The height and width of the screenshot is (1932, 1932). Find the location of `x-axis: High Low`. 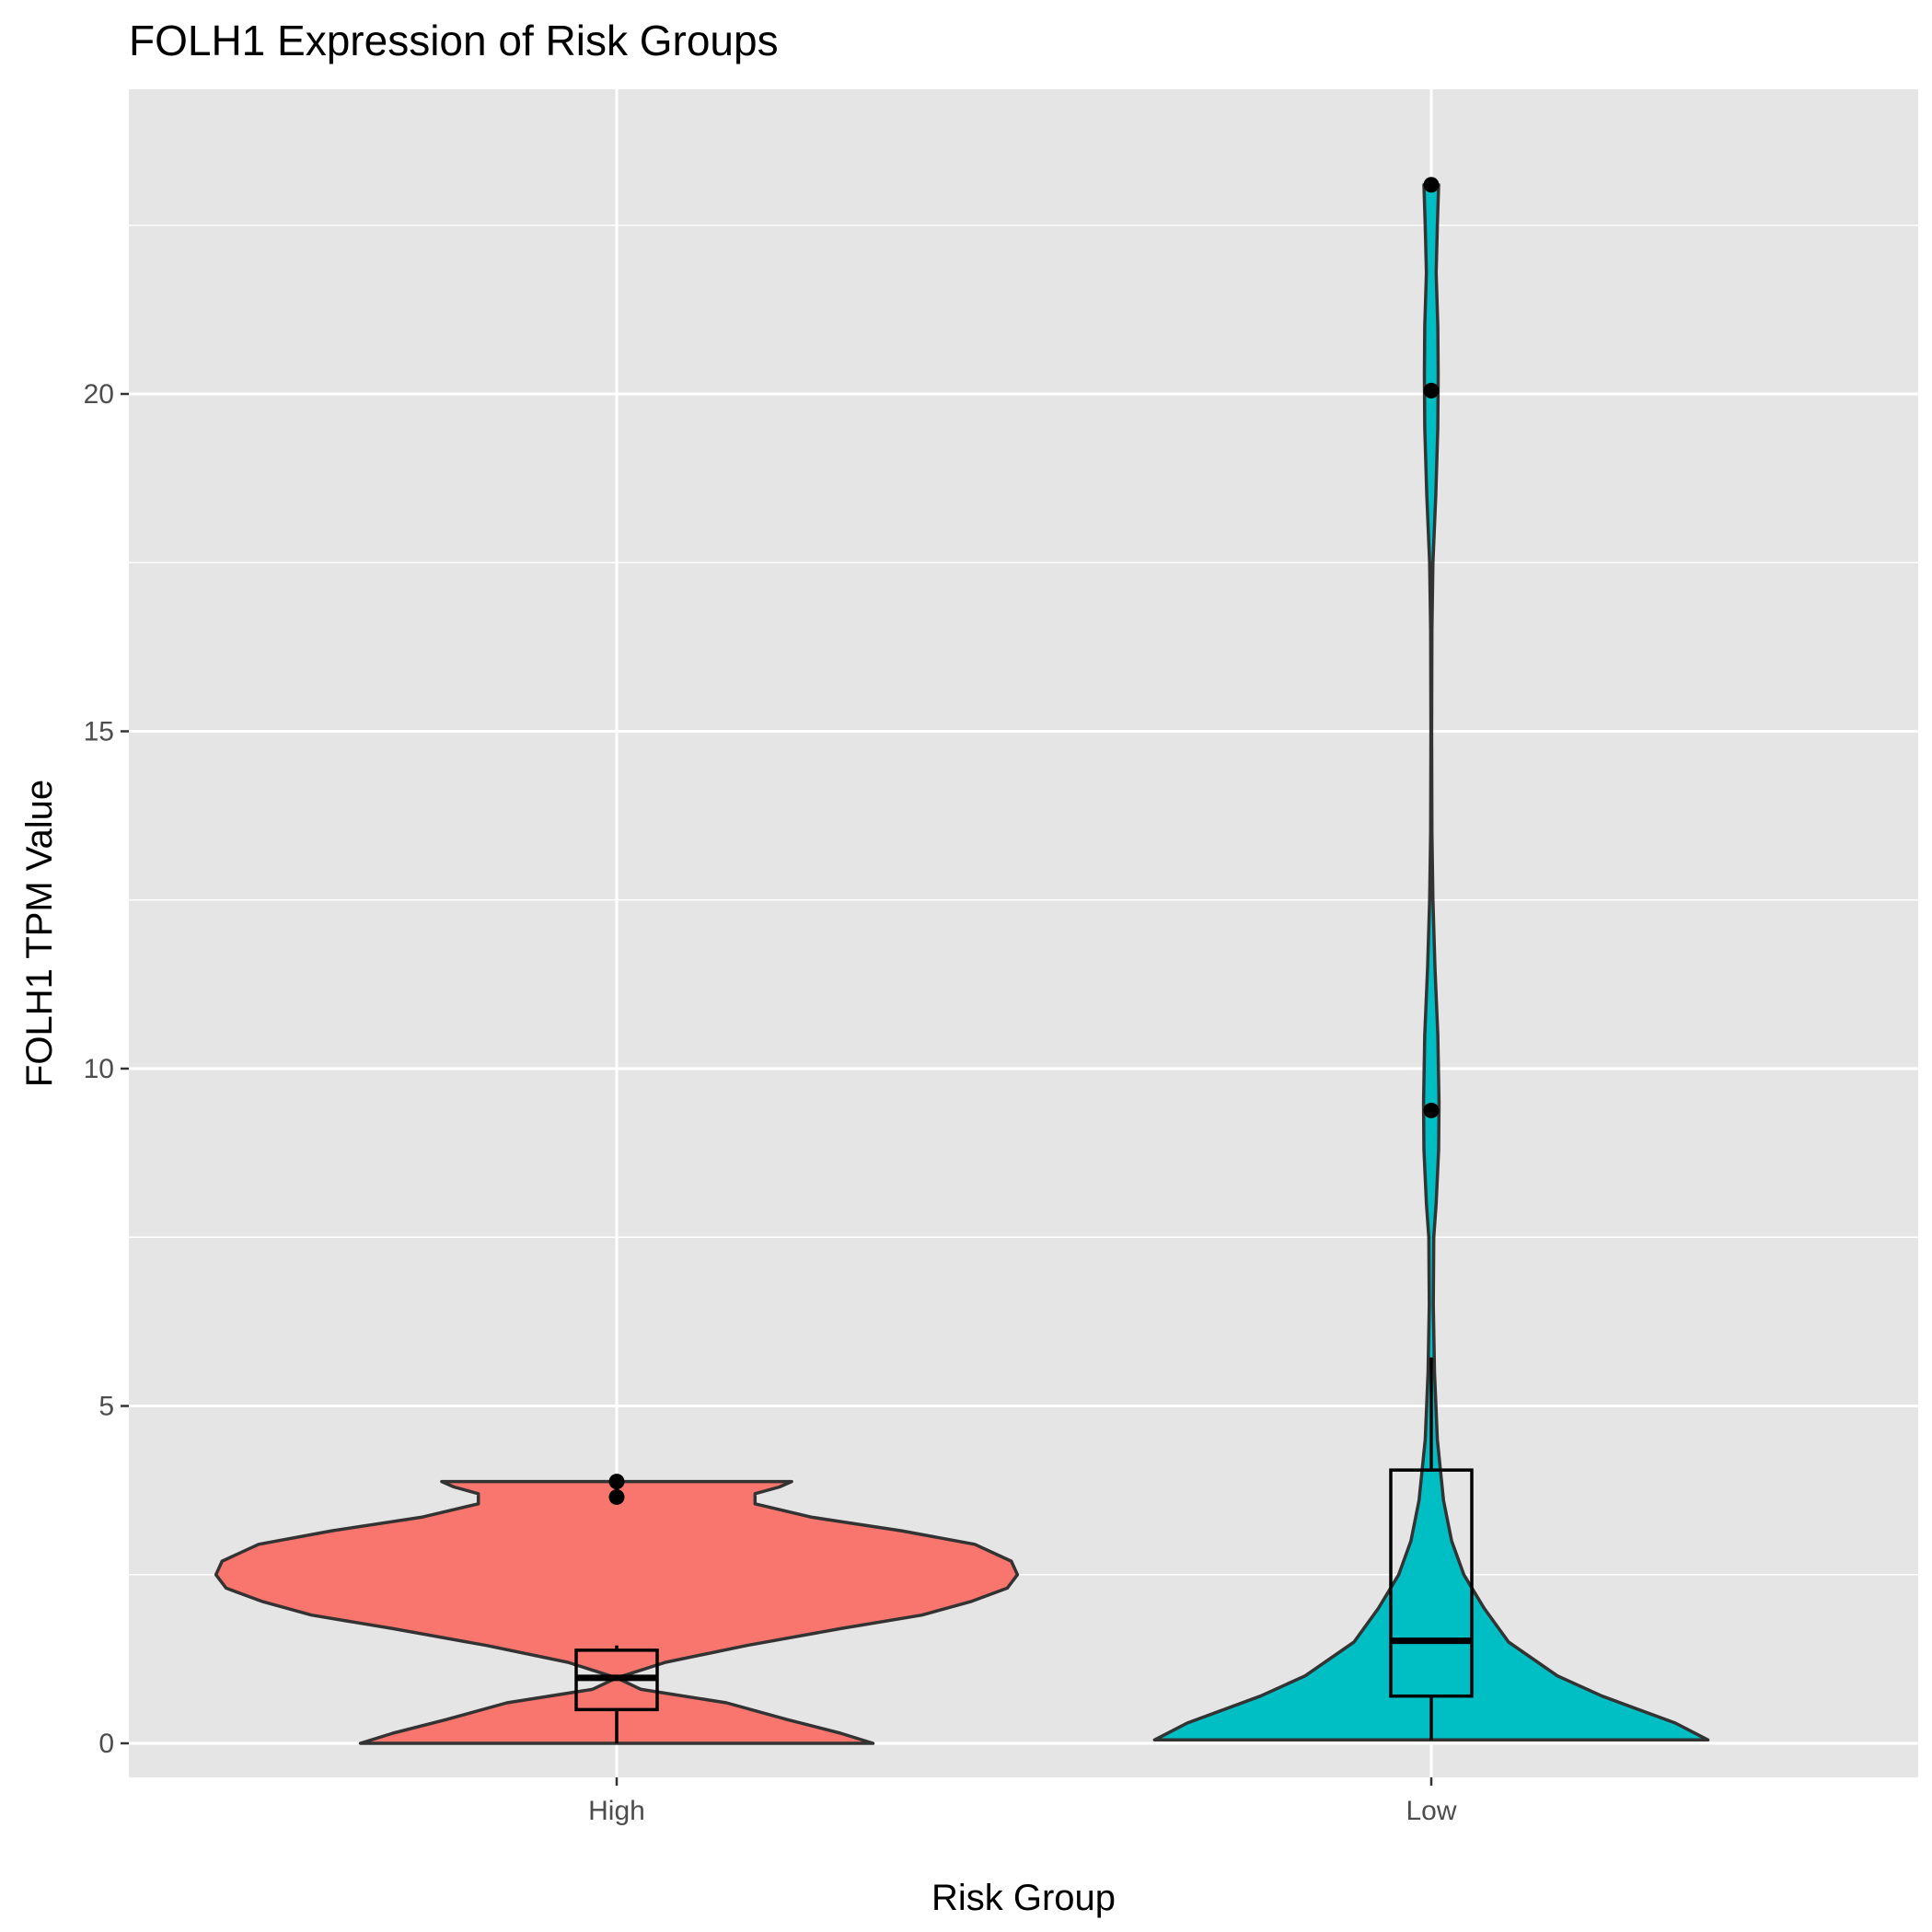

x-axis: High Low is located at coordinates (1023, 1802).